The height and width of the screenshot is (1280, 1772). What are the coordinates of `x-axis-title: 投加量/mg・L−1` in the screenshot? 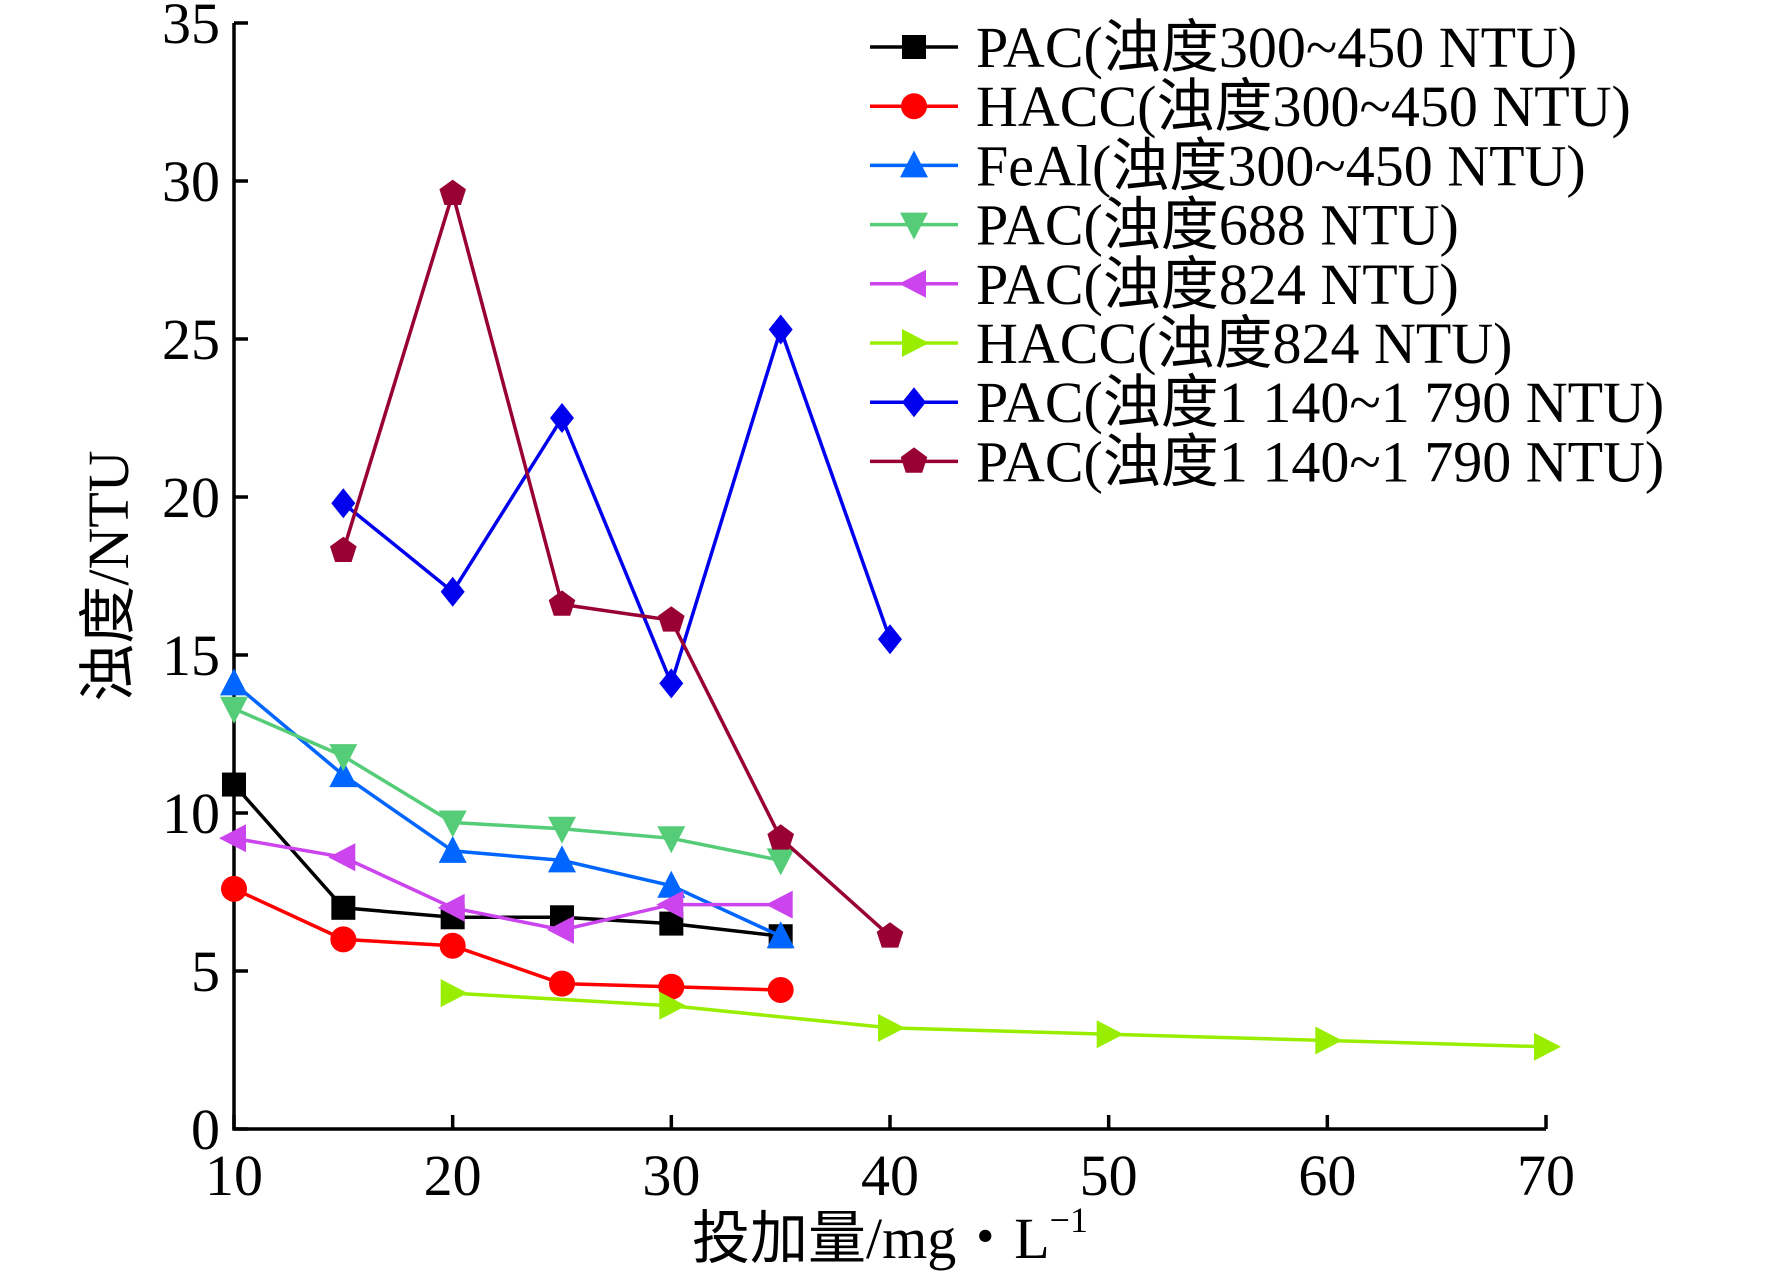 It's located at (890, 1235).